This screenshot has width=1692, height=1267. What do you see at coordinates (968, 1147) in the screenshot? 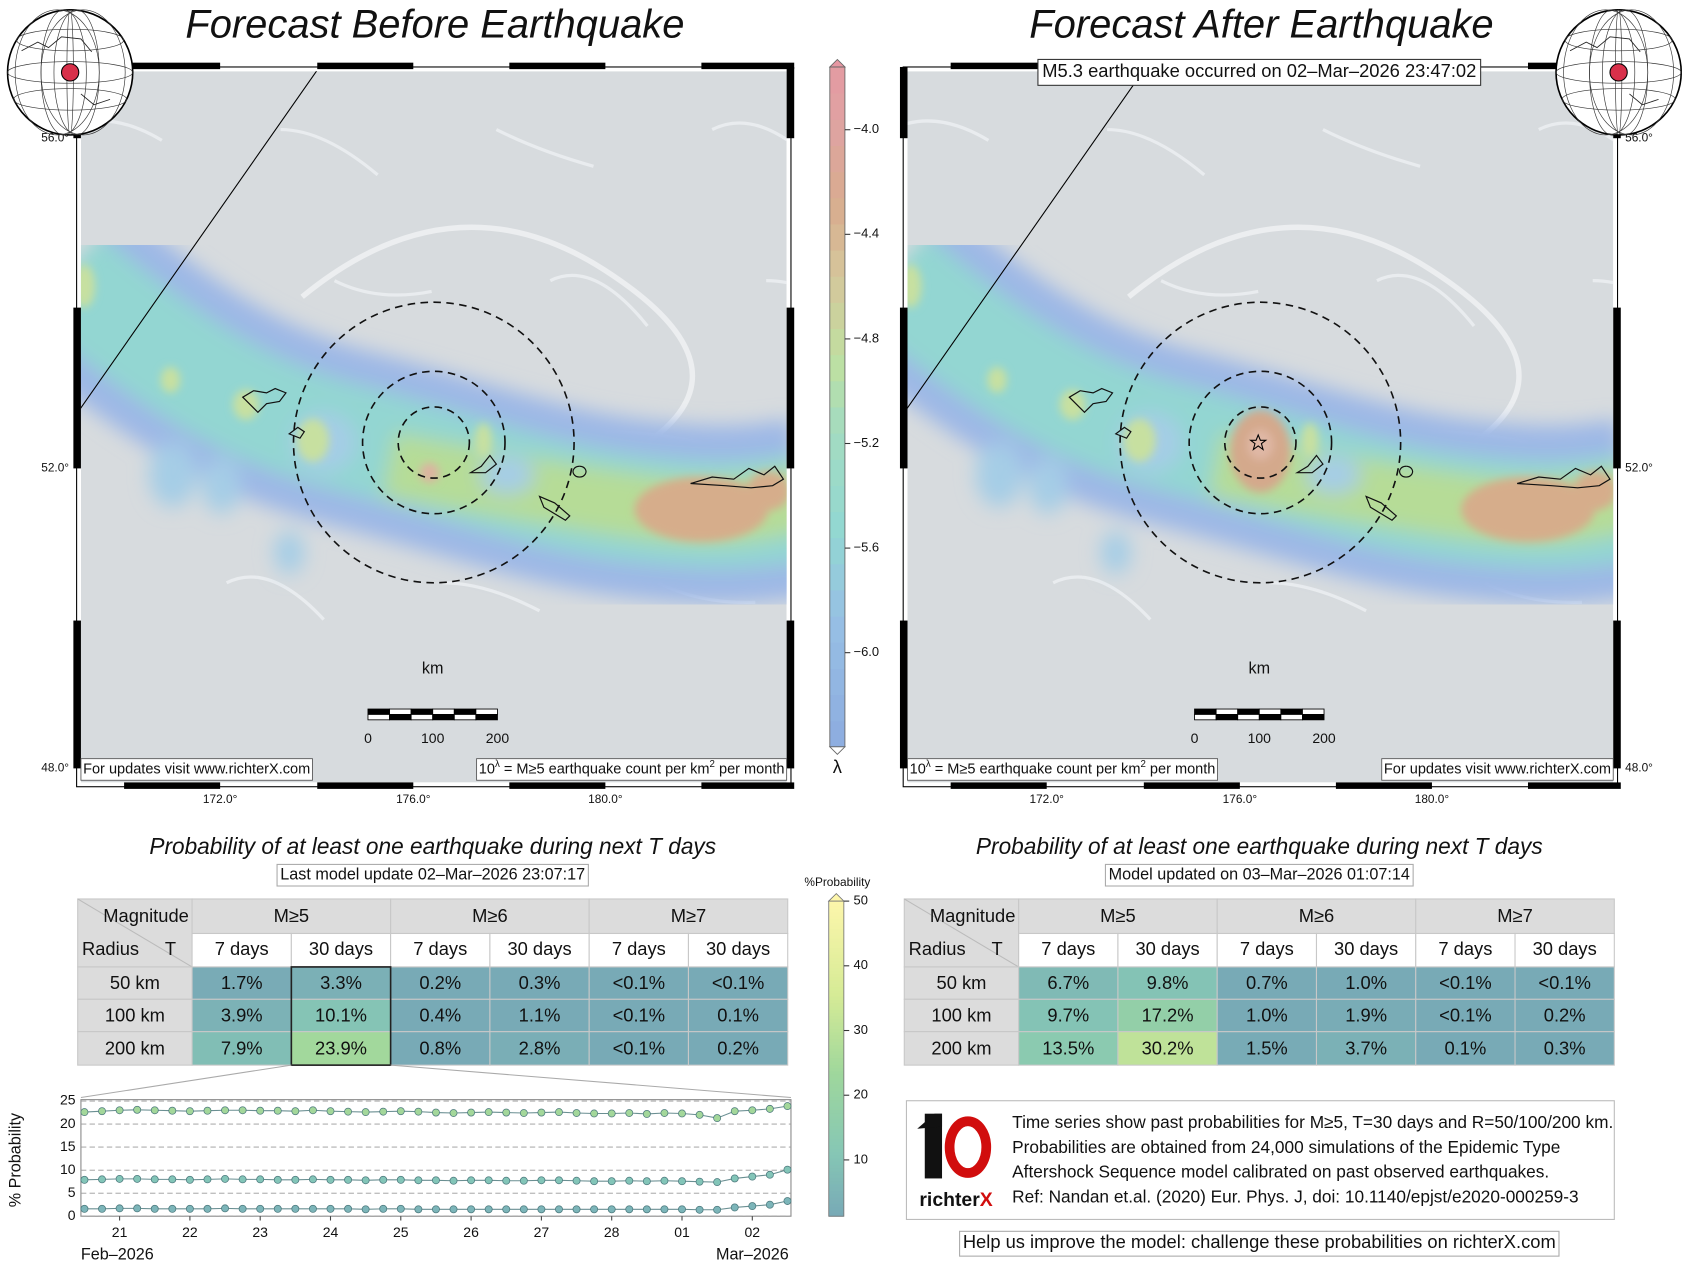
I see `logo-zero` at bounding box center [968, 1147].